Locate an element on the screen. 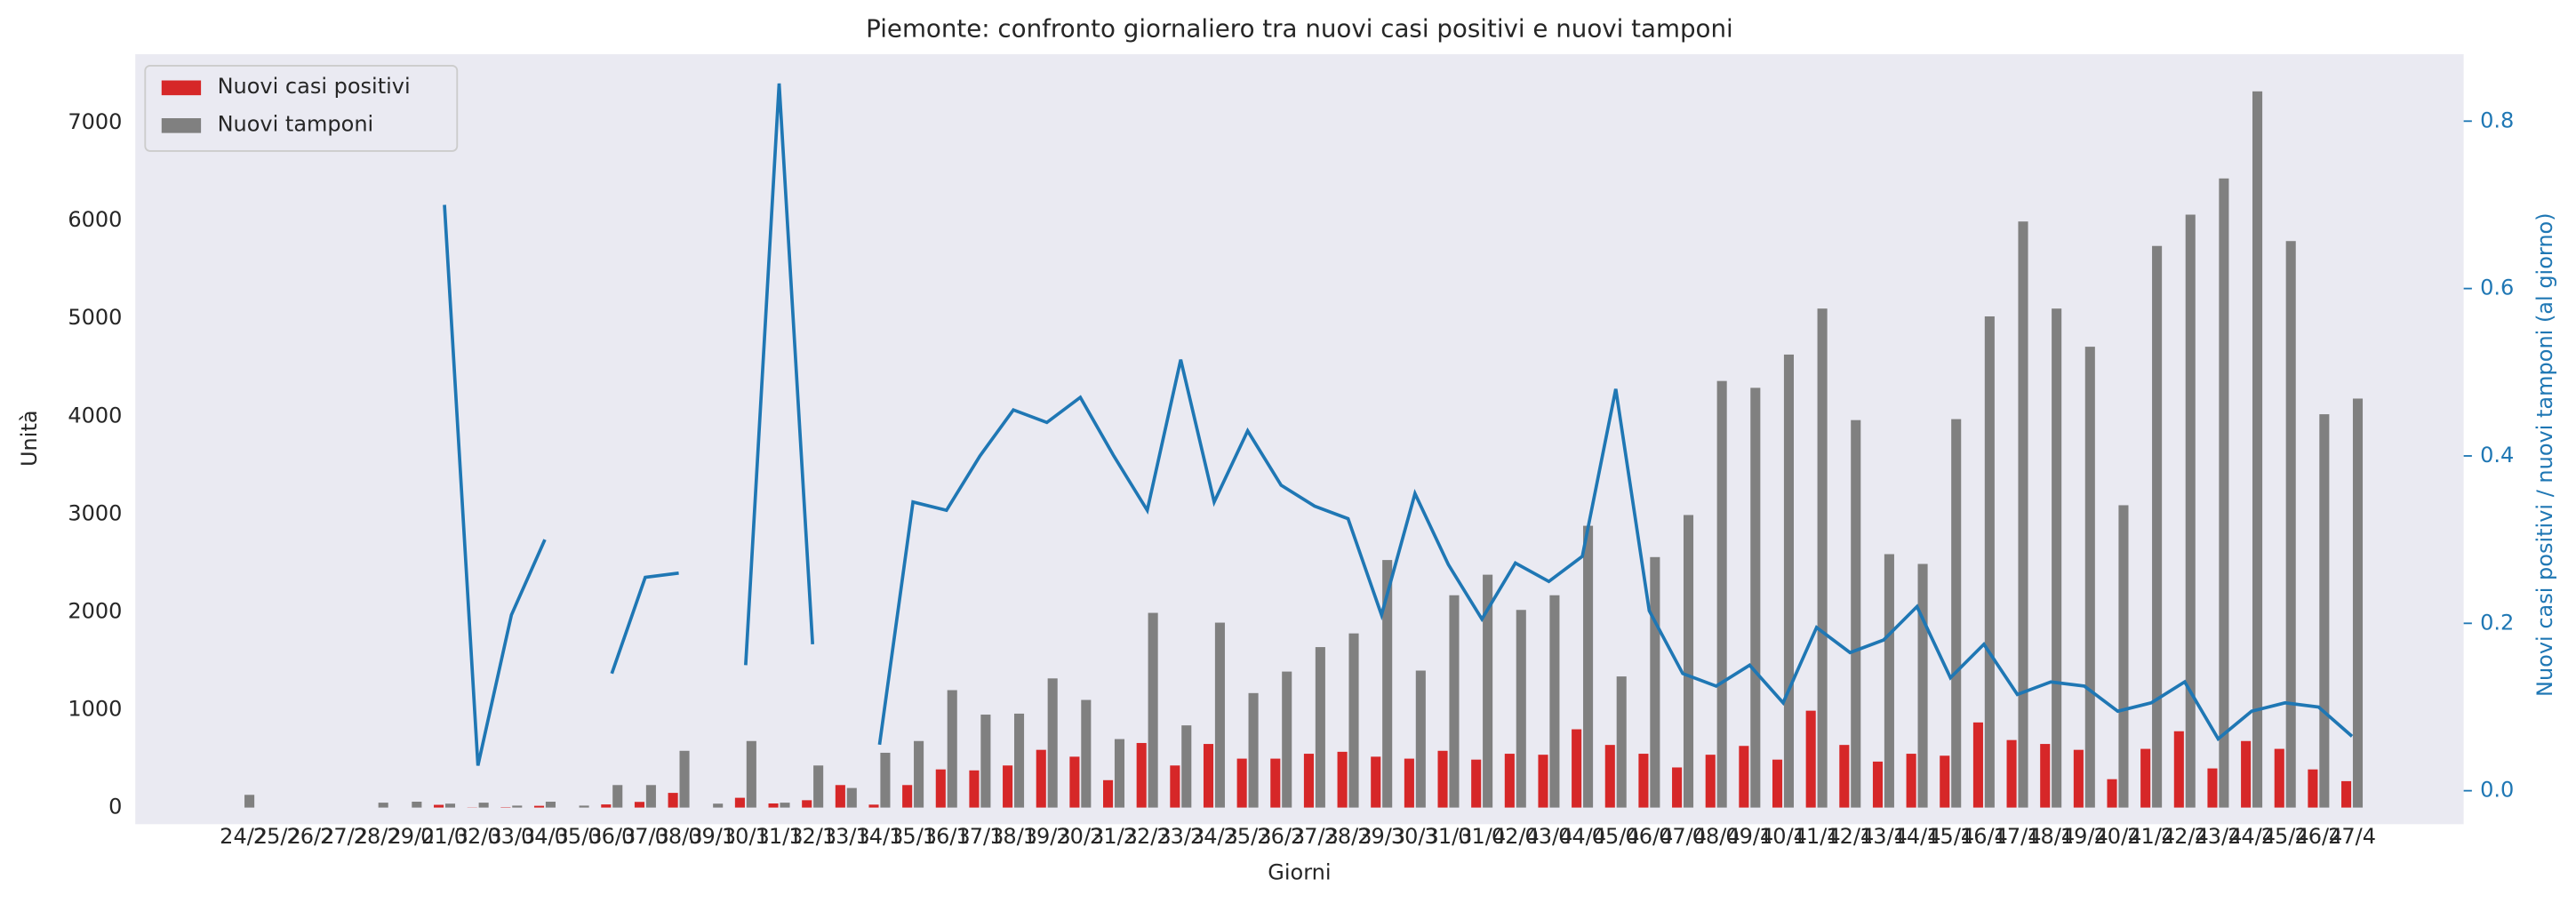 This screenshot has width=2576, height=903. x-tick-label: 15/3 is located at coordinates (913, 836).